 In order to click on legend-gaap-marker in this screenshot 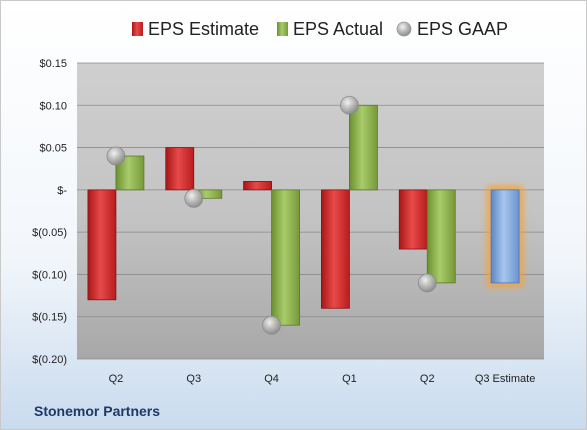, I will do `click(404, 29)`.